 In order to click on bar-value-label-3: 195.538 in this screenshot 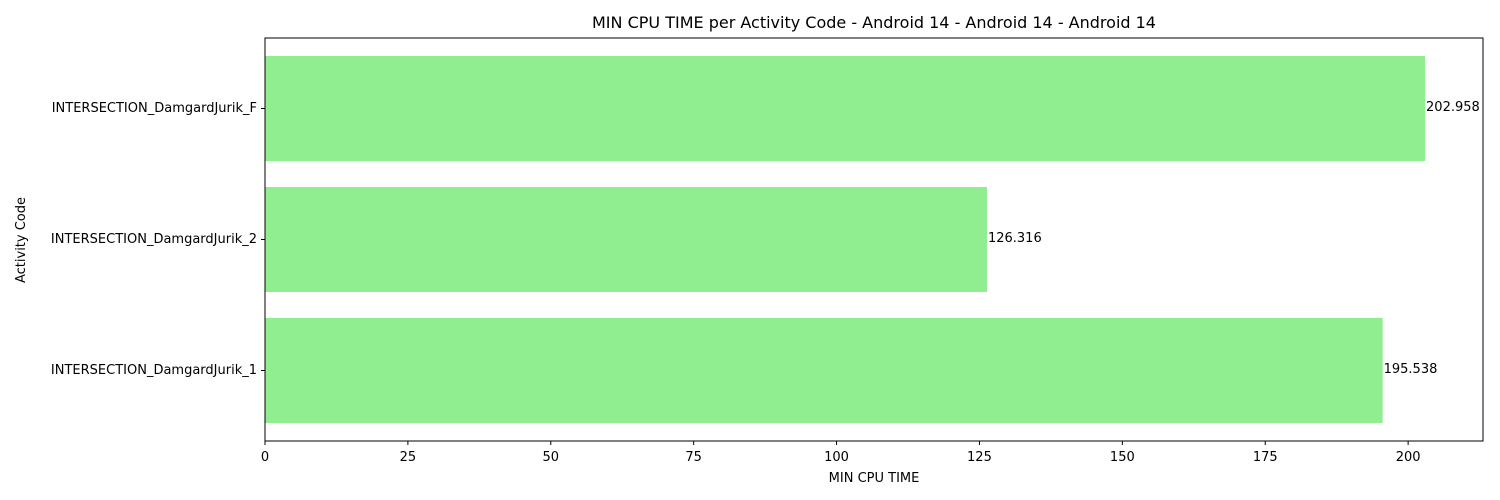, I will do `click(1411, 369)`.